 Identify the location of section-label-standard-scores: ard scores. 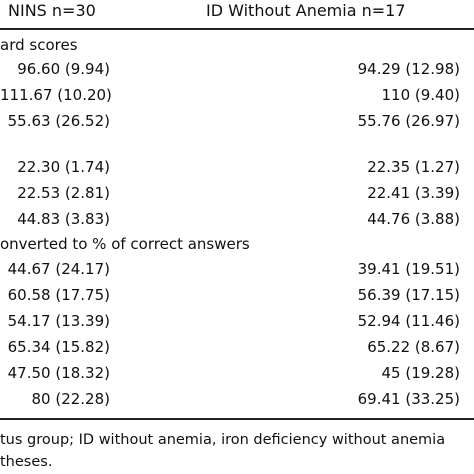
(39, 45).